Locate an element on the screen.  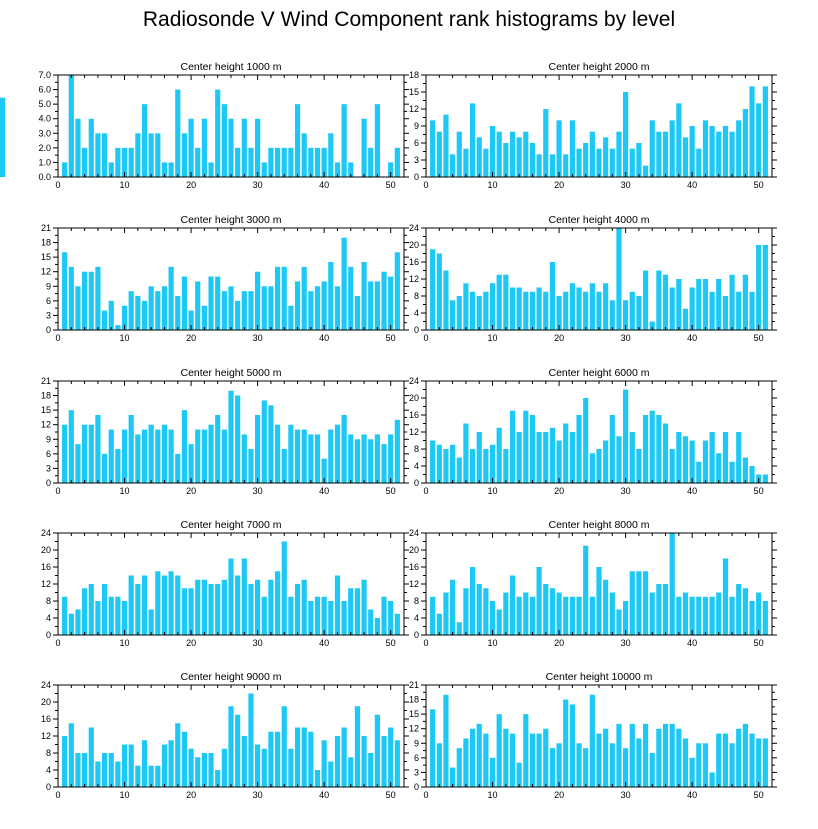
panel-title: Center height 2000 m is located at coordinates (599, 67).